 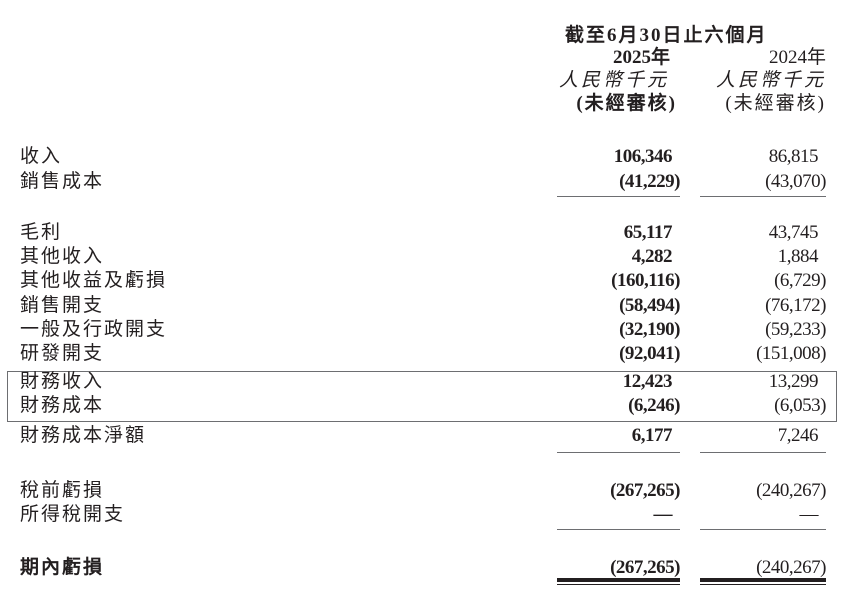 What do you see at coordinates (648, 232) in the screenshot?
I see `value-2025: 65,117` at bounding box center [648, 232].